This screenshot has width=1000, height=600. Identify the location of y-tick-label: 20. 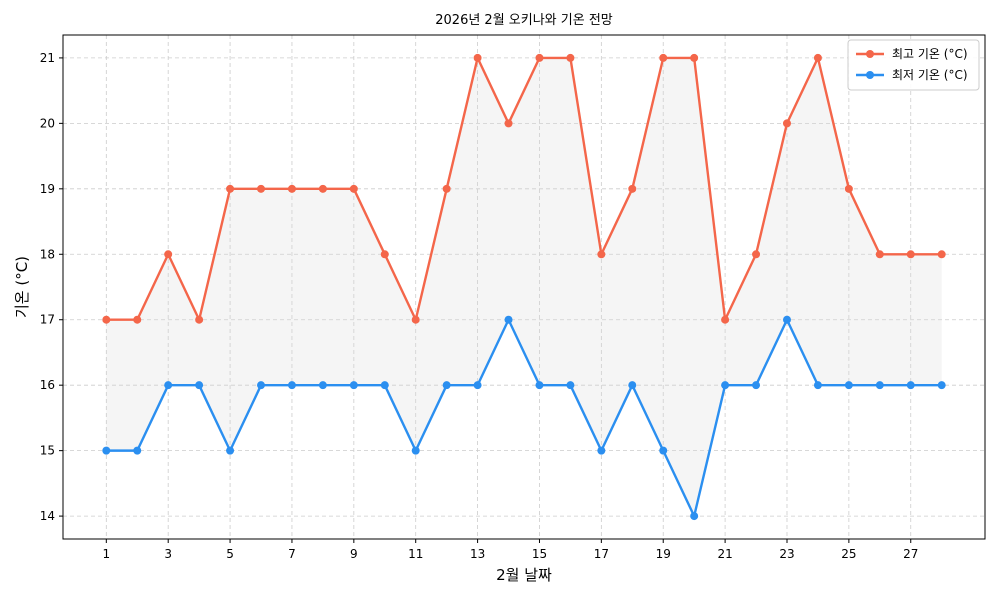
(47, 123).